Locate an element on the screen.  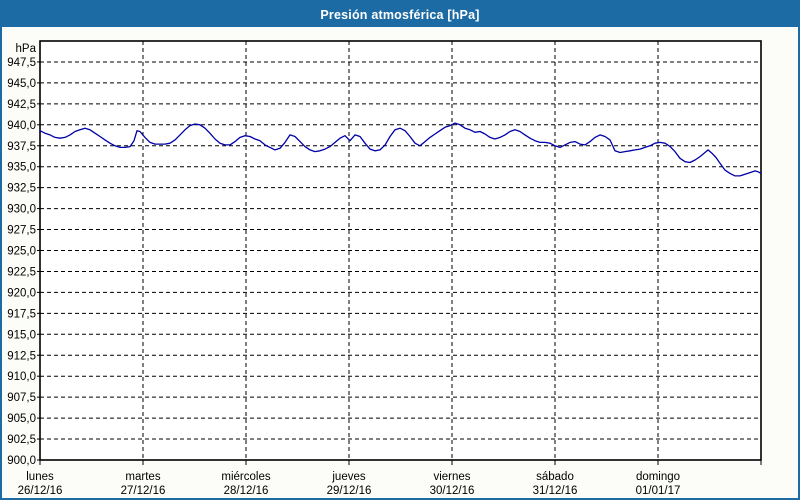
y-tick-label: 915,0 is located at coordinates (21, 335).